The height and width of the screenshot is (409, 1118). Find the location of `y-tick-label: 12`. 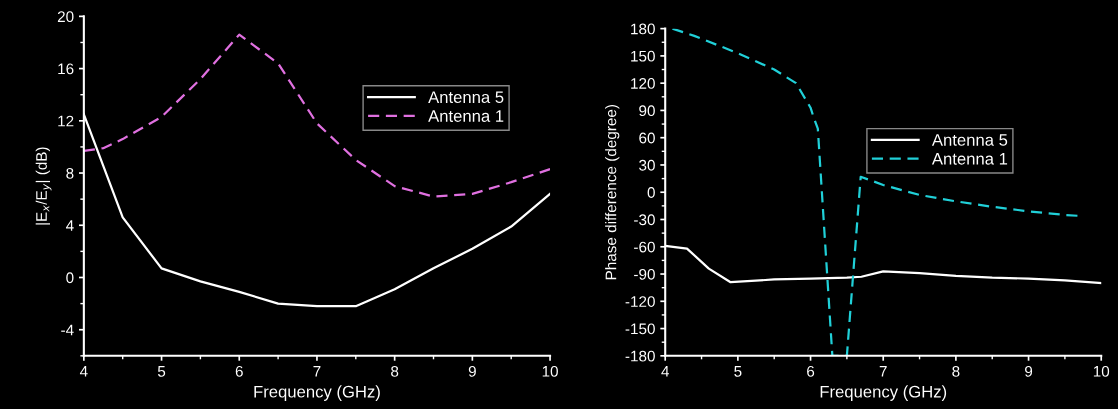

y-tick-label: 12 is located at coordinates (66, 121).